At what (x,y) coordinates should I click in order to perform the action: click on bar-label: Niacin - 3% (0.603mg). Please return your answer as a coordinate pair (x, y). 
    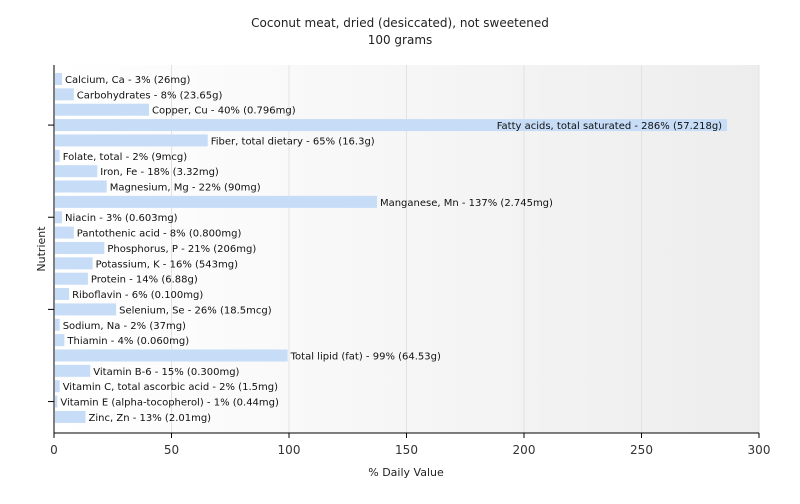
    Looking at the image, I should click on (121, 218).